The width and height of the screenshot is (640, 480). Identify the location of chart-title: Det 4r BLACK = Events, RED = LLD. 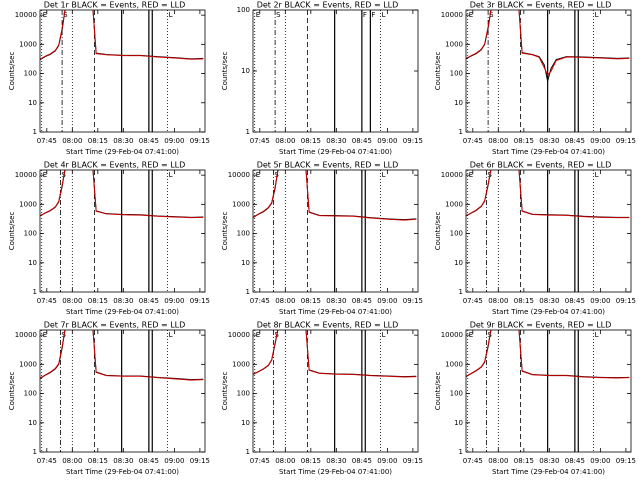
(115, 165).